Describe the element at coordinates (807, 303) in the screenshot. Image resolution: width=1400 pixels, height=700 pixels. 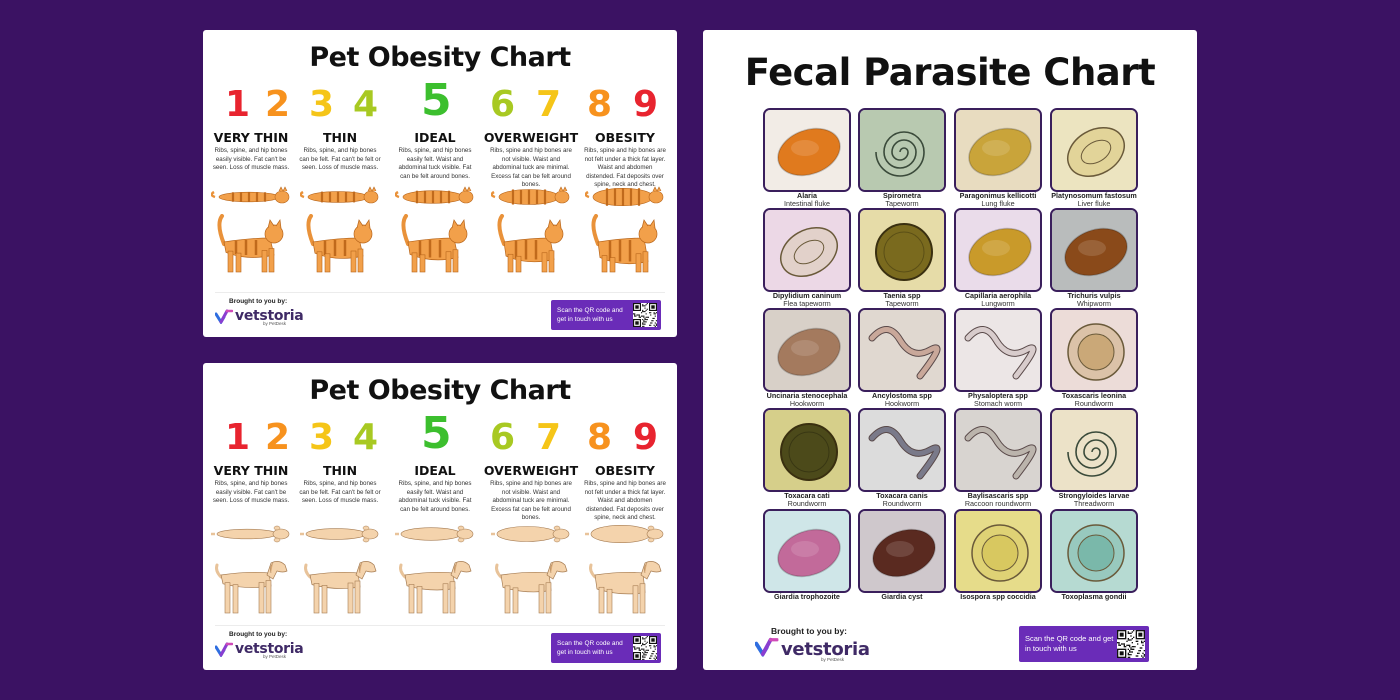
I see `parasite-type: Flea tapeworm` at that location.